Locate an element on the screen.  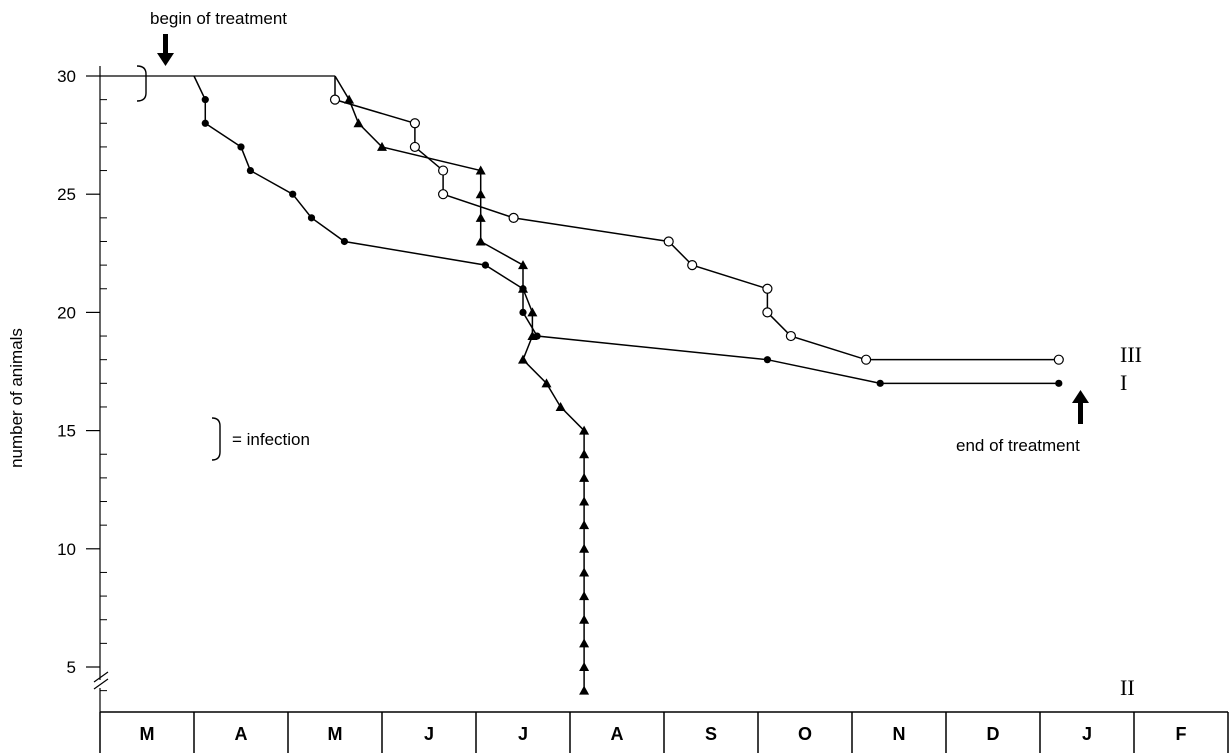
y-tick-label: 20 is located at coordinates (66, 312).